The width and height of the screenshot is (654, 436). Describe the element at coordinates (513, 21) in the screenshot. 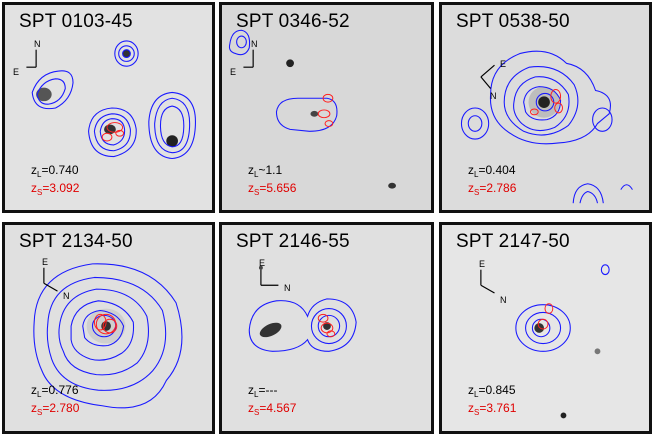

I see `panel-title: SPT 0538-50` at that location.